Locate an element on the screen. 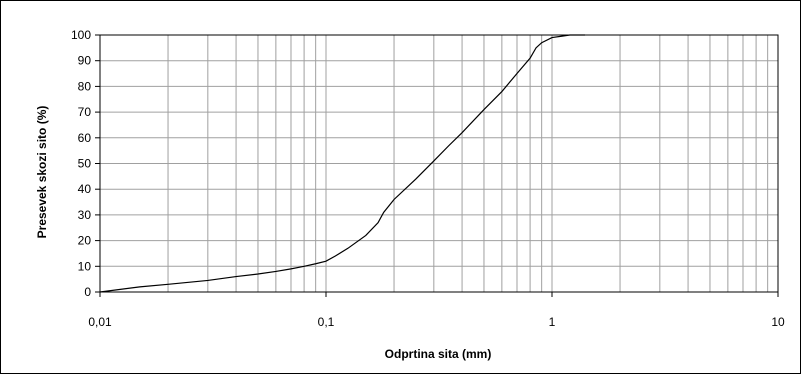 The height and width of the screenshot is (374, 801). y-tick-label: 80 is located at coordinates (85, 86).